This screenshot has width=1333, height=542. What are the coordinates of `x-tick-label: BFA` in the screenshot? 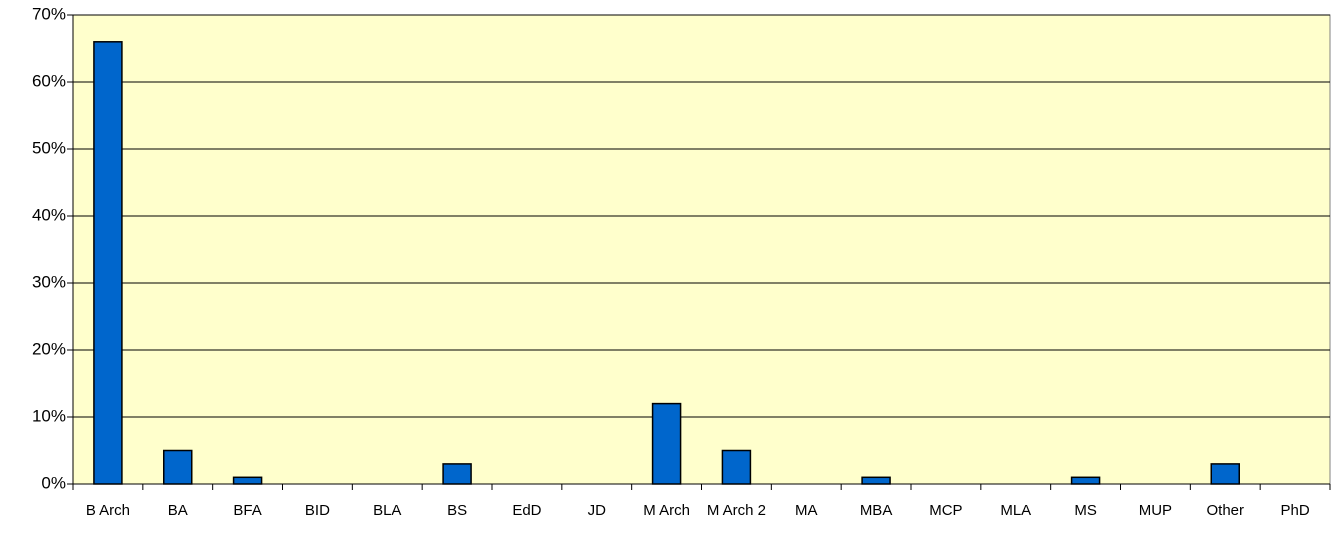 It's located at (247, 510).